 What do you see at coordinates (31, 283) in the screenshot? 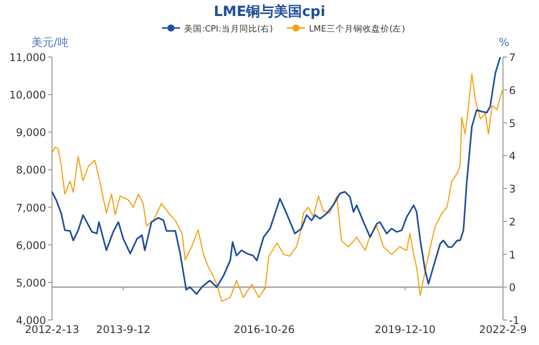
I see `y-tick-label: 5,000` at bounding box center [31, 283].